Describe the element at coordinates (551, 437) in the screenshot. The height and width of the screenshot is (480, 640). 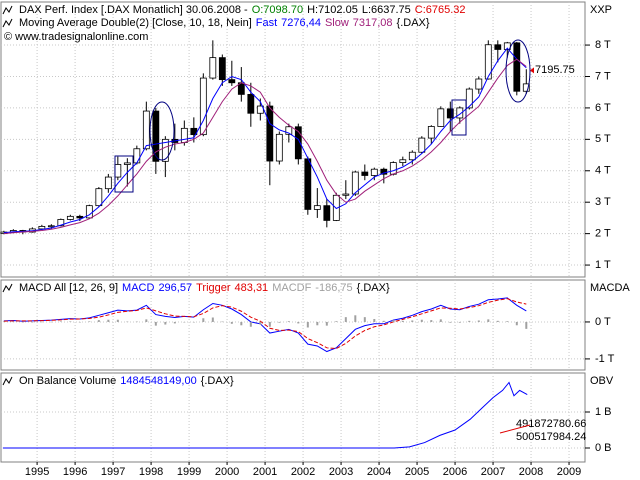
I see `annotation: 500517984.24` at that location.